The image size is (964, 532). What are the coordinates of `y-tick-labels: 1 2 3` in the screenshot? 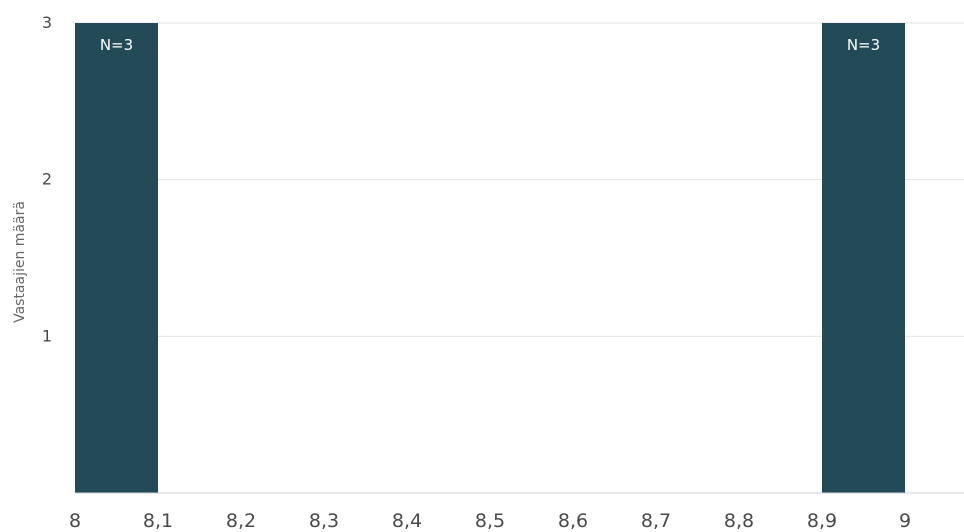 It's located at (47, 179).